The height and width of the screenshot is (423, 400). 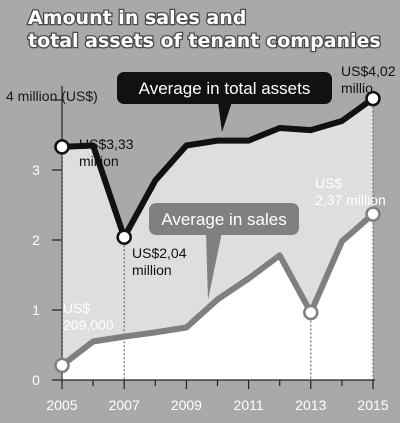 I want to click on assets-series-label: Average in total assets, so click(x=225, y=88).